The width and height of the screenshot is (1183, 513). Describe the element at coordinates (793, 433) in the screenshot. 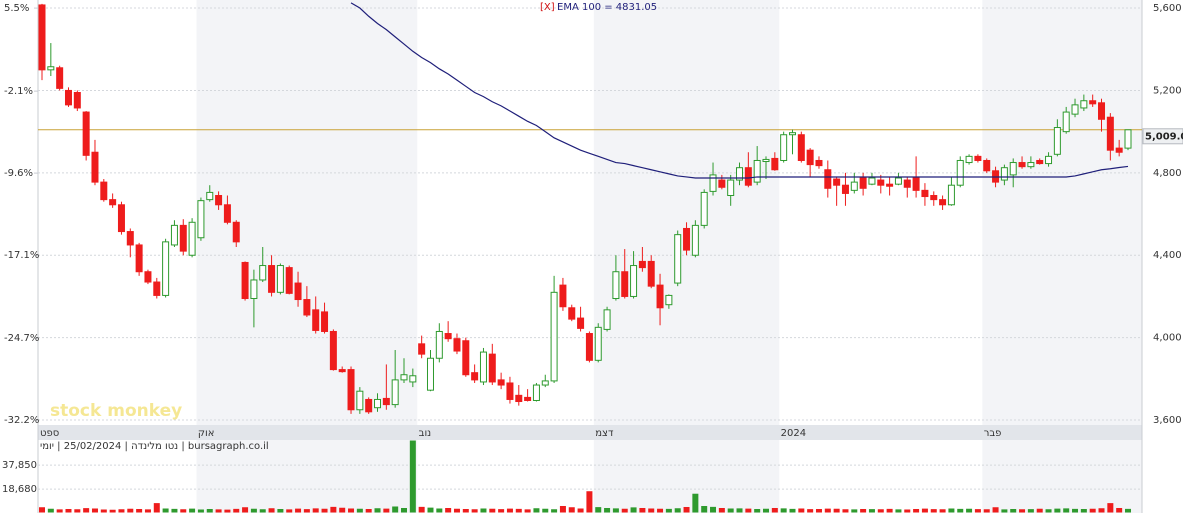

I see `x-tick-label: 2024` at that location.